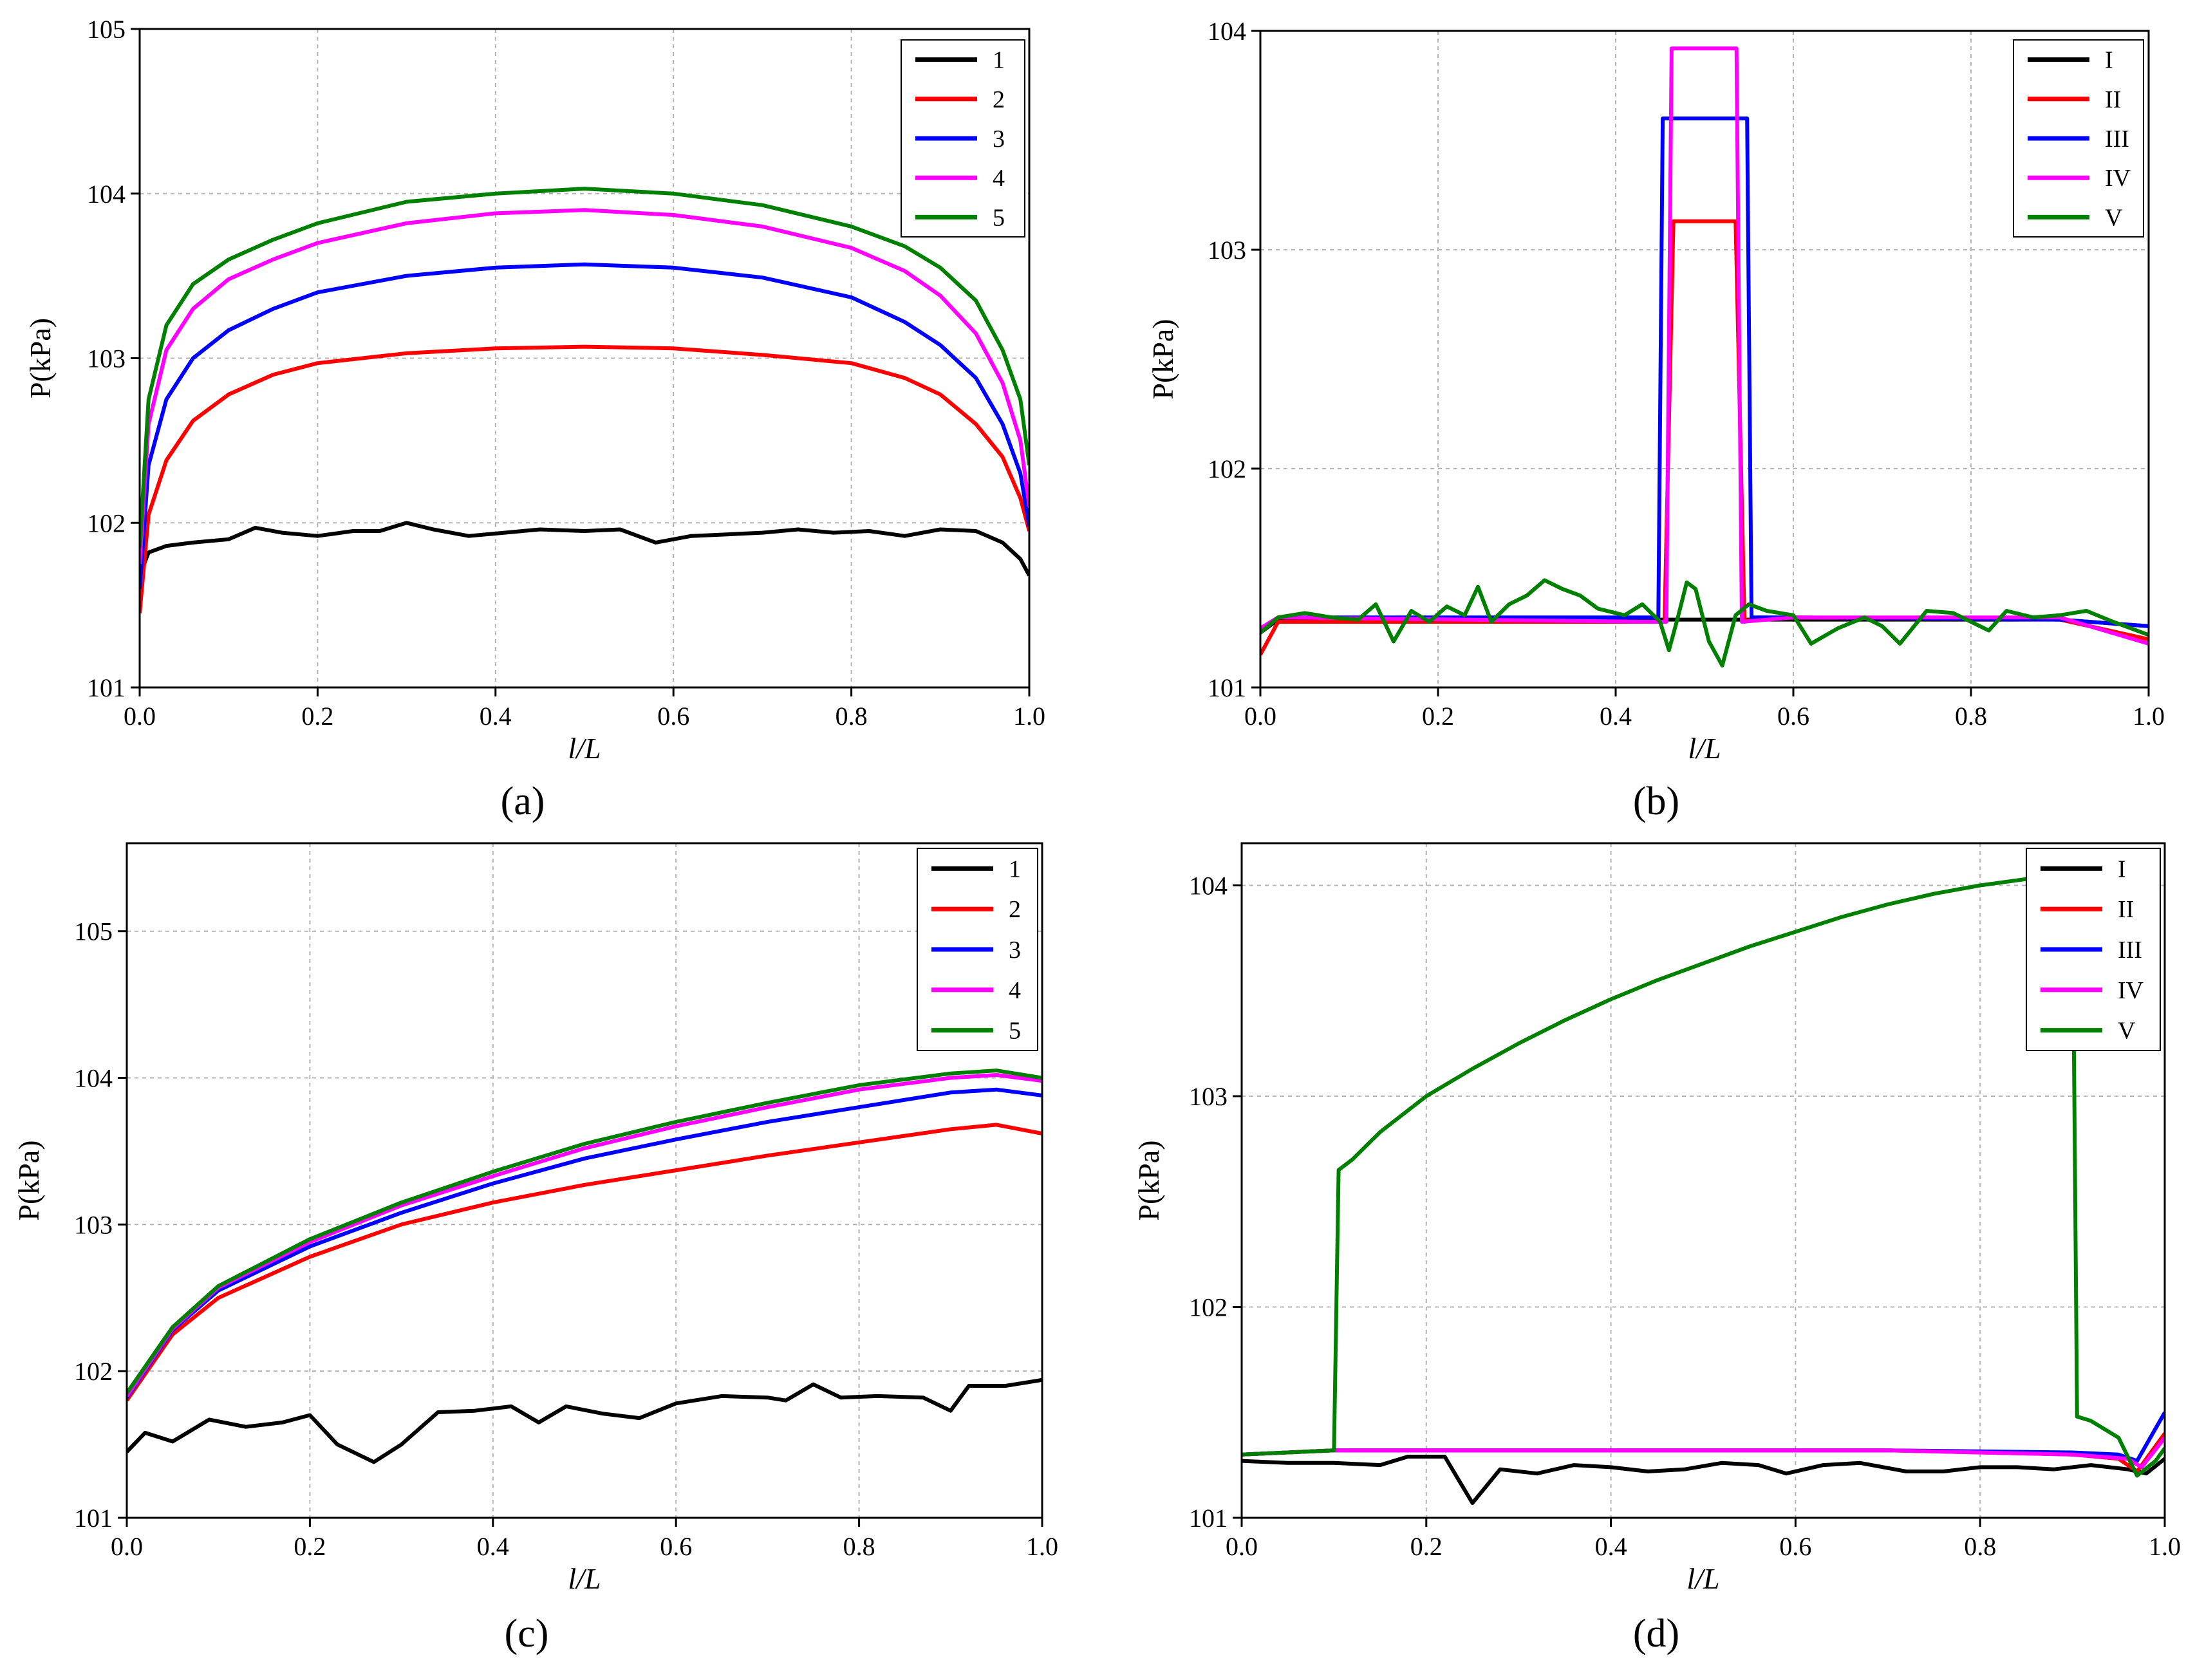 This screenshot has height=1680, width=2195. I want to click on panel-label: (c), so click(527, 1634).